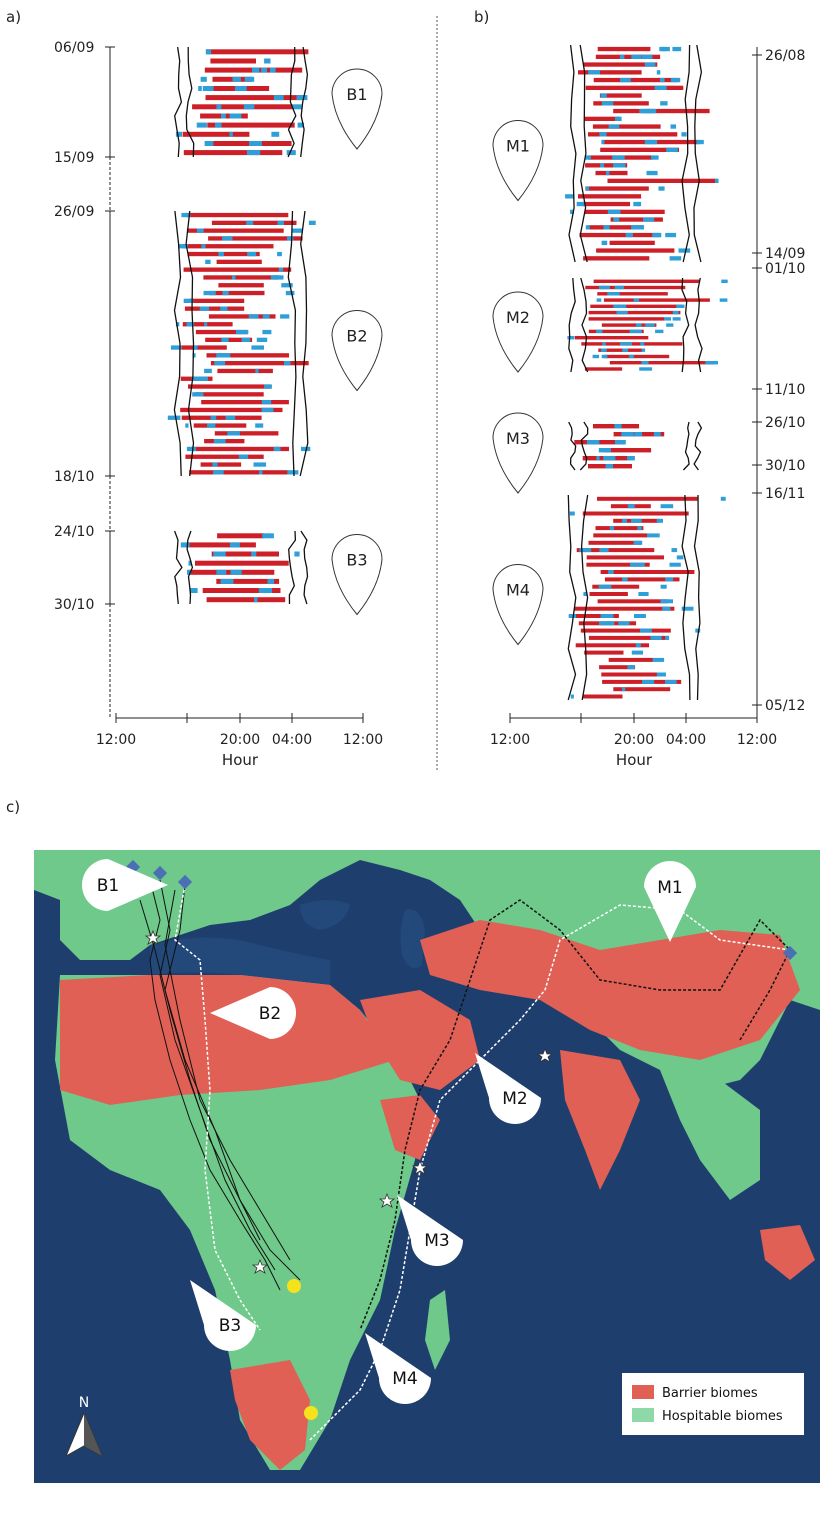 The height and width of the screenshot is (1513, 820). What do you see at coordinates (275, 331) in the screenshot?
I see `panel-a-actograms: B1 B2 B3` at bounding box center [275, 331].